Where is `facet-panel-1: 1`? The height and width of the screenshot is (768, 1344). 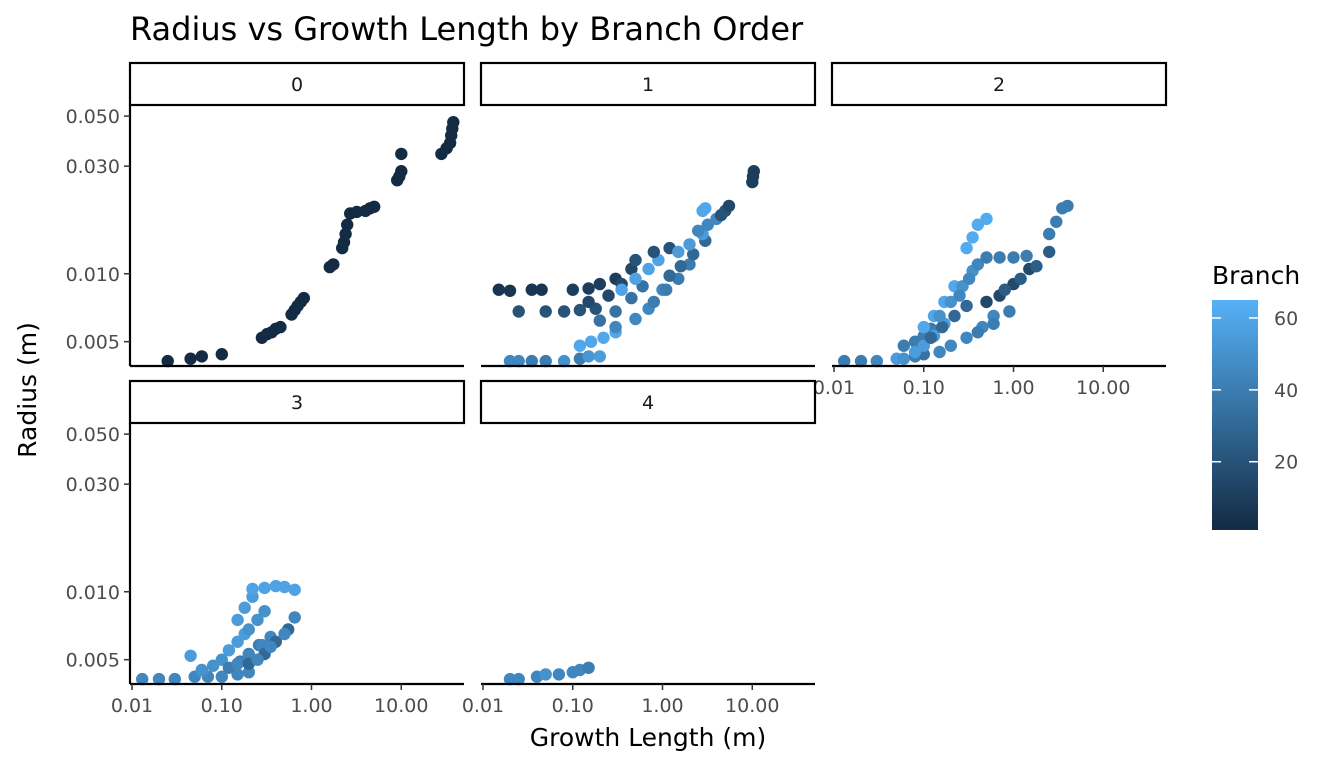 facet-panel-1: 1 is located at coordinates (648, 214).